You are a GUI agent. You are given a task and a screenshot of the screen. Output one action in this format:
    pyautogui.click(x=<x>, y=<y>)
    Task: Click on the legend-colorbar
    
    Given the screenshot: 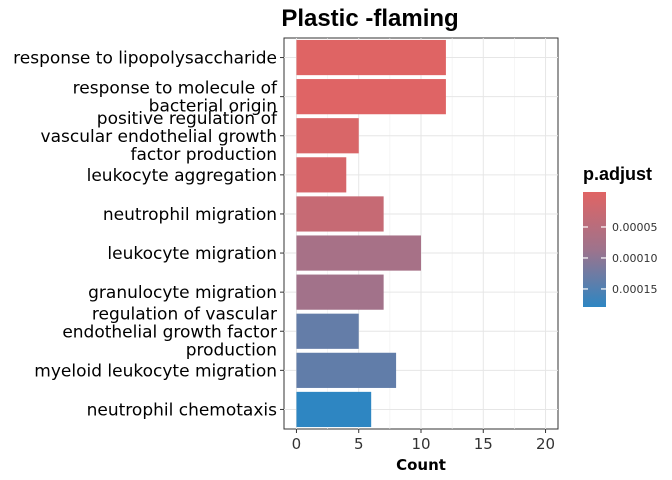 What is the action you would take?
    pyautogui.click(x=594, y=249)
    